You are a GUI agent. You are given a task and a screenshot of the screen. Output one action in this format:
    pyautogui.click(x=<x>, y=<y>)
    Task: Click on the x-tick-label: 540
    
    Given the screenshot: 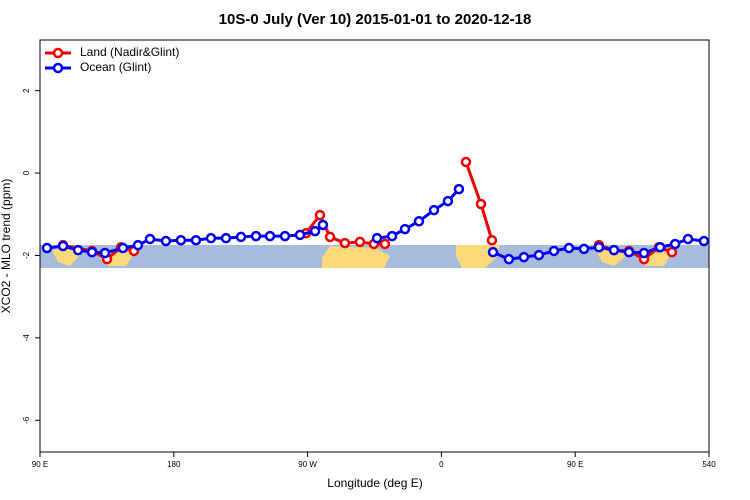 What is the action you would take?
    pyautogui.click(x=709, y=464)
    